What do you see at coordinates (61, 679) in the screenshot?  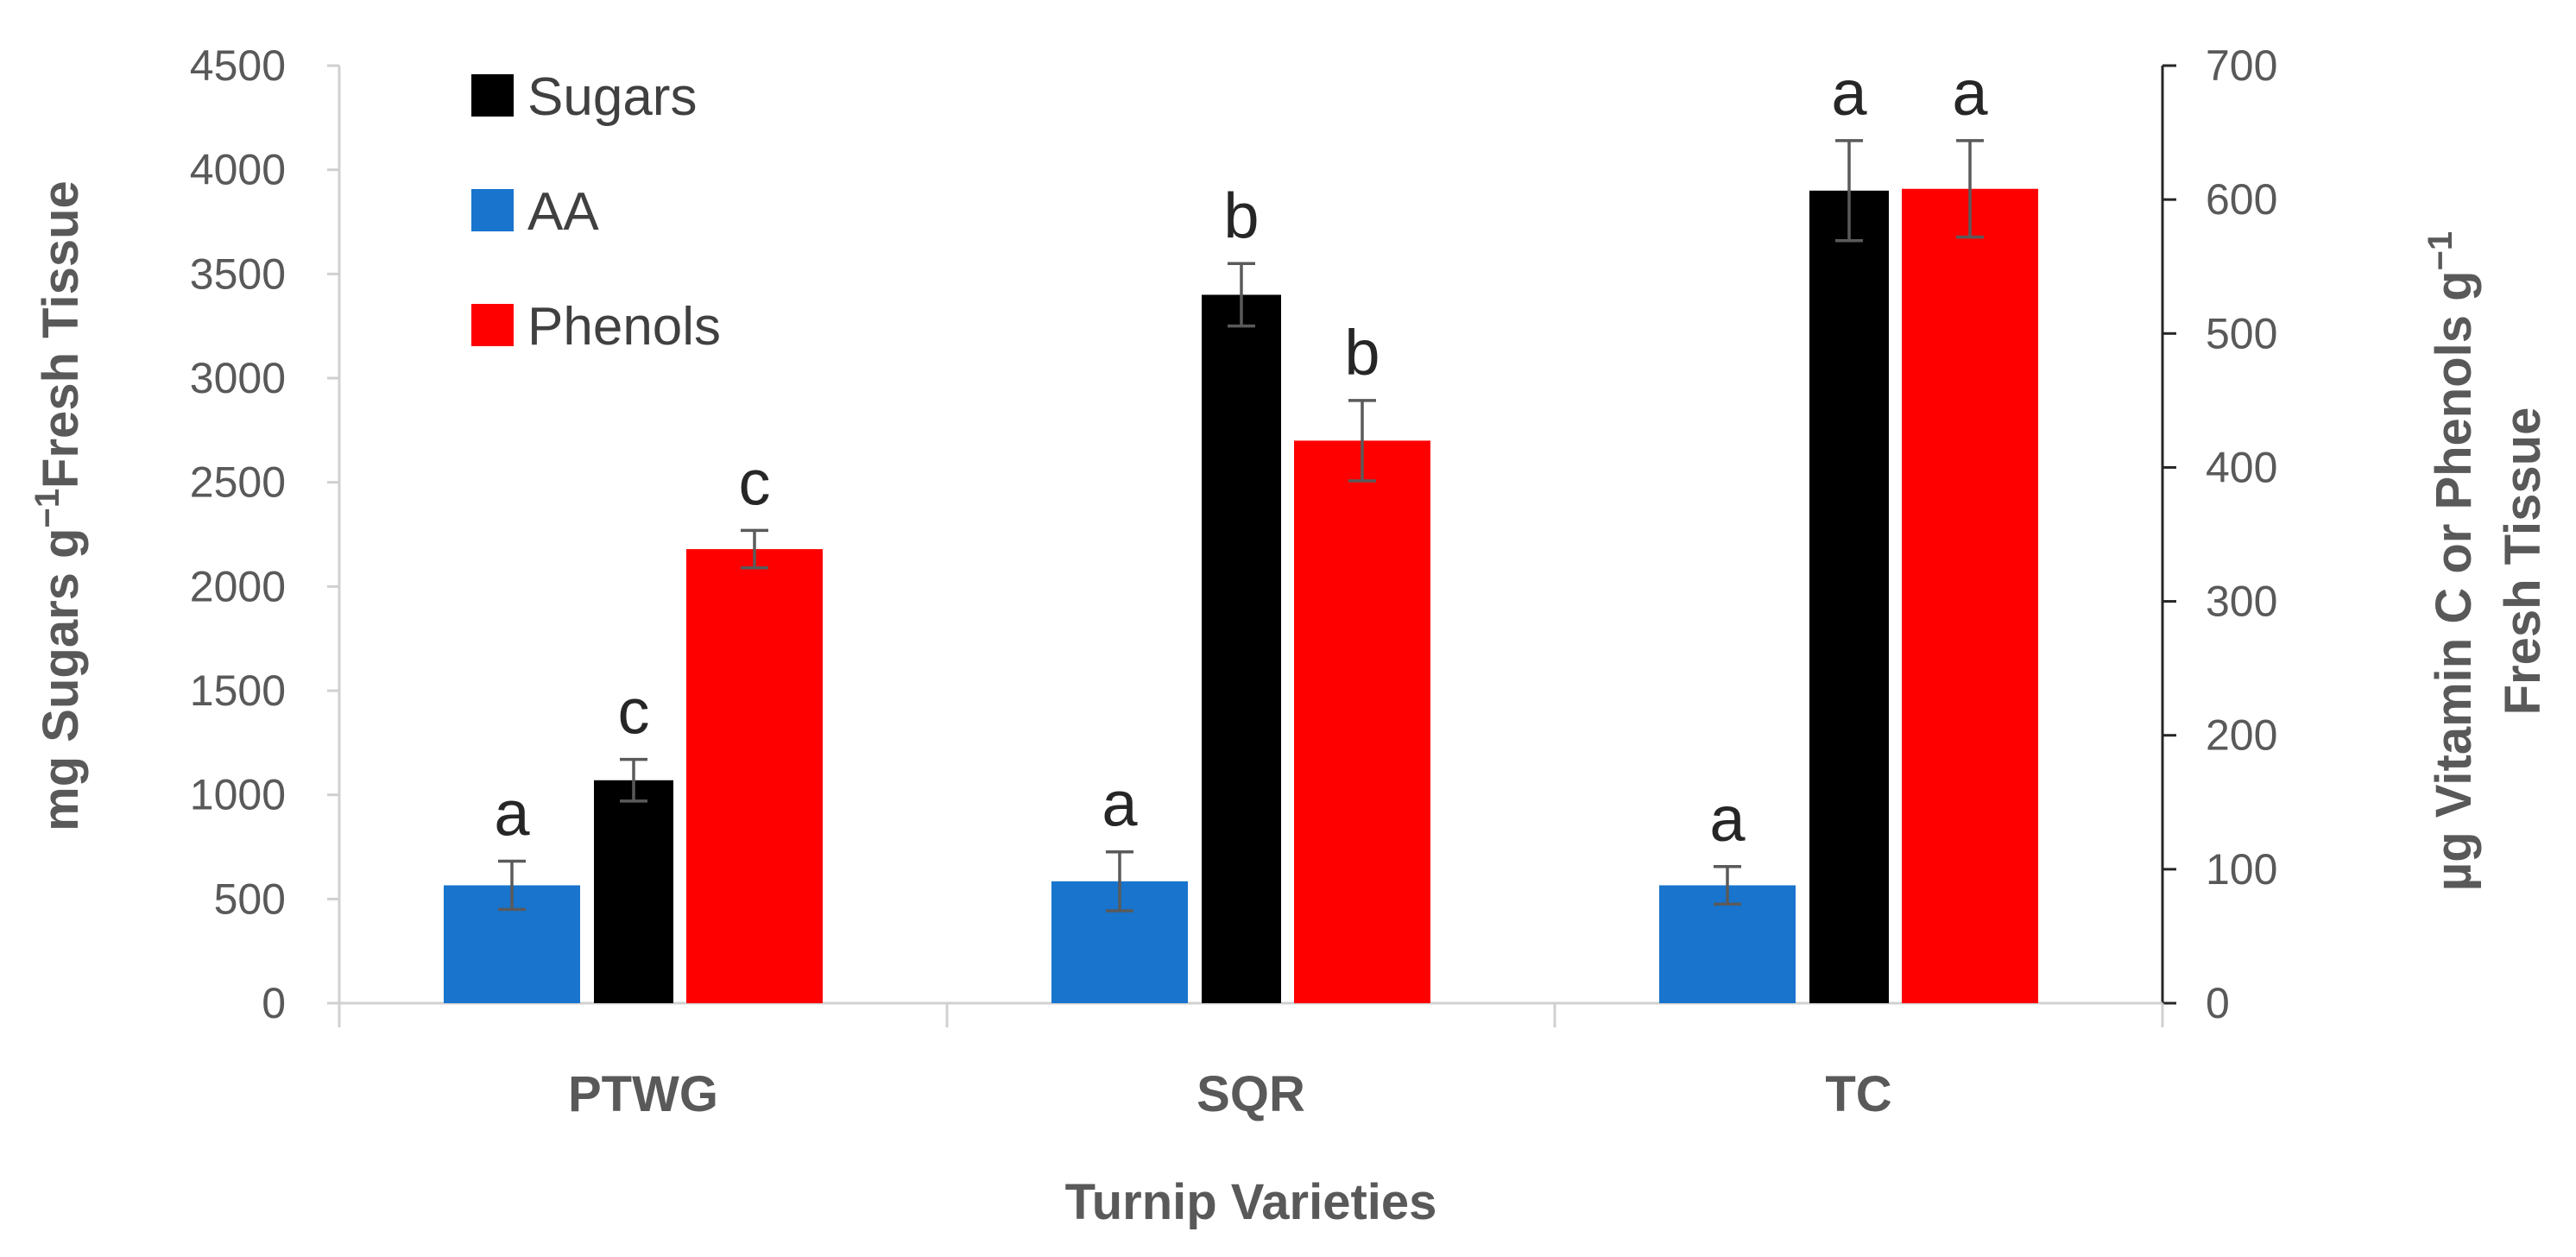 I see `y-axis-title-left-main: mg Sugars g` at bounding box center [61, 679].